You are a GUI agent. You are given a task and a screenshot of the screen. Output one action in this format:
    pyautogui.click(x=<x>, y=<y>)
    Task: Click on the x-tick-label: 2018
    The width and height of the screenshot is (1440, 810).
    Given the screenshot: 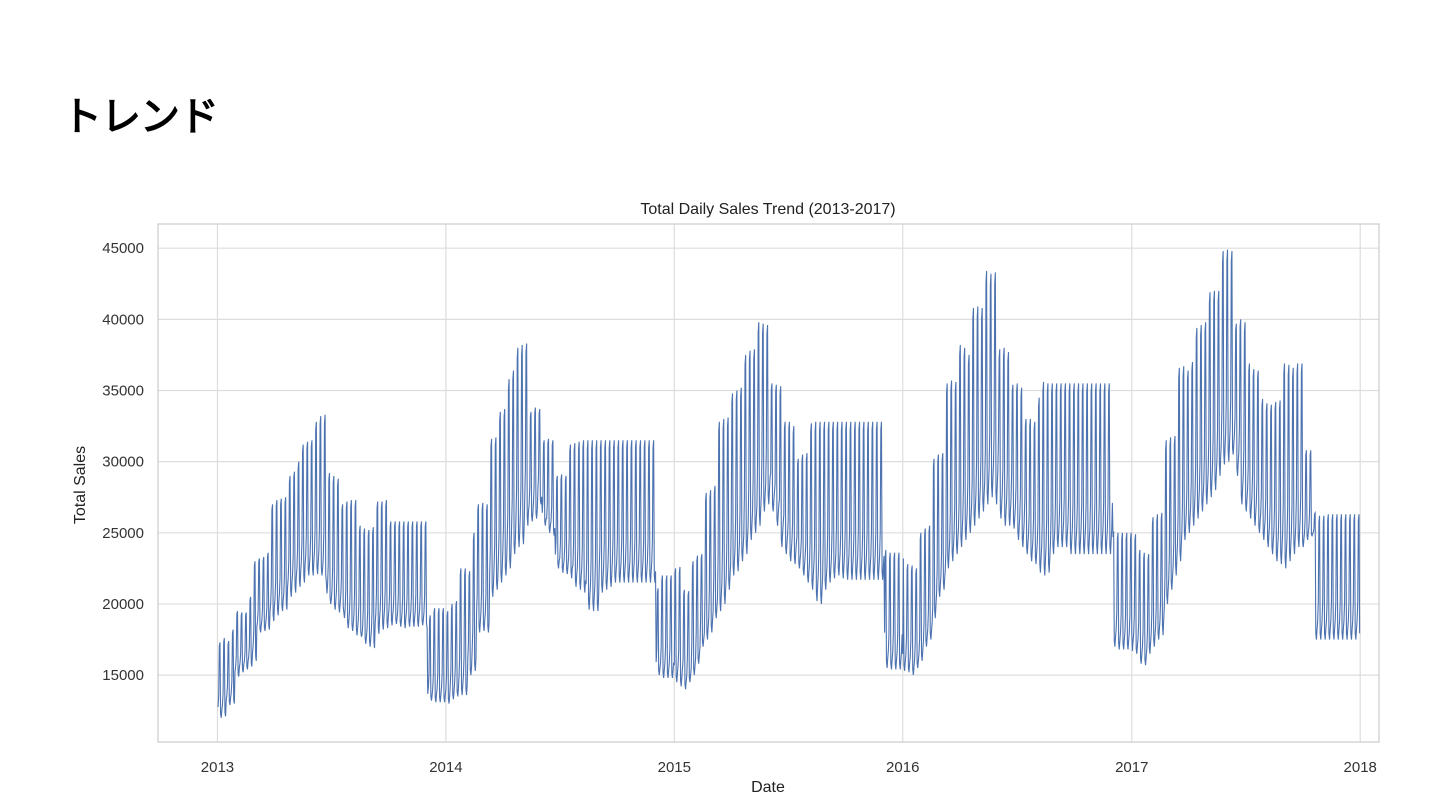 What is the action you would take?
    pyautogui.click(x=1360, y=767)
    